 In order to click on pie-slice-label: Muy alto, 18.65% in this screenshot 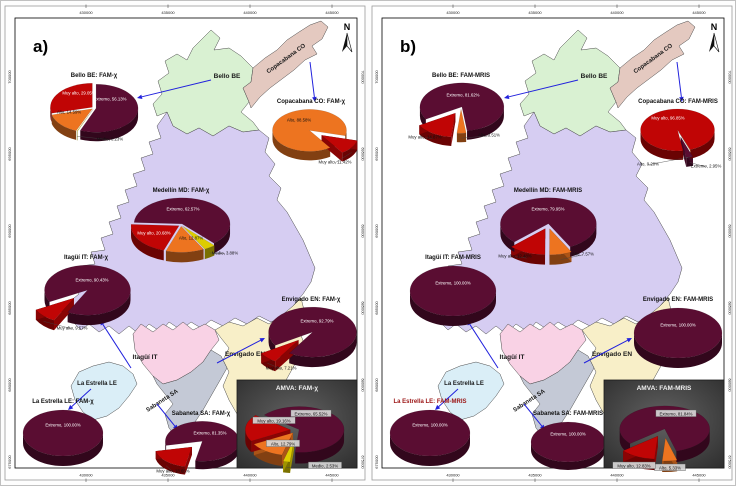, I will do `click(172, 470)`.